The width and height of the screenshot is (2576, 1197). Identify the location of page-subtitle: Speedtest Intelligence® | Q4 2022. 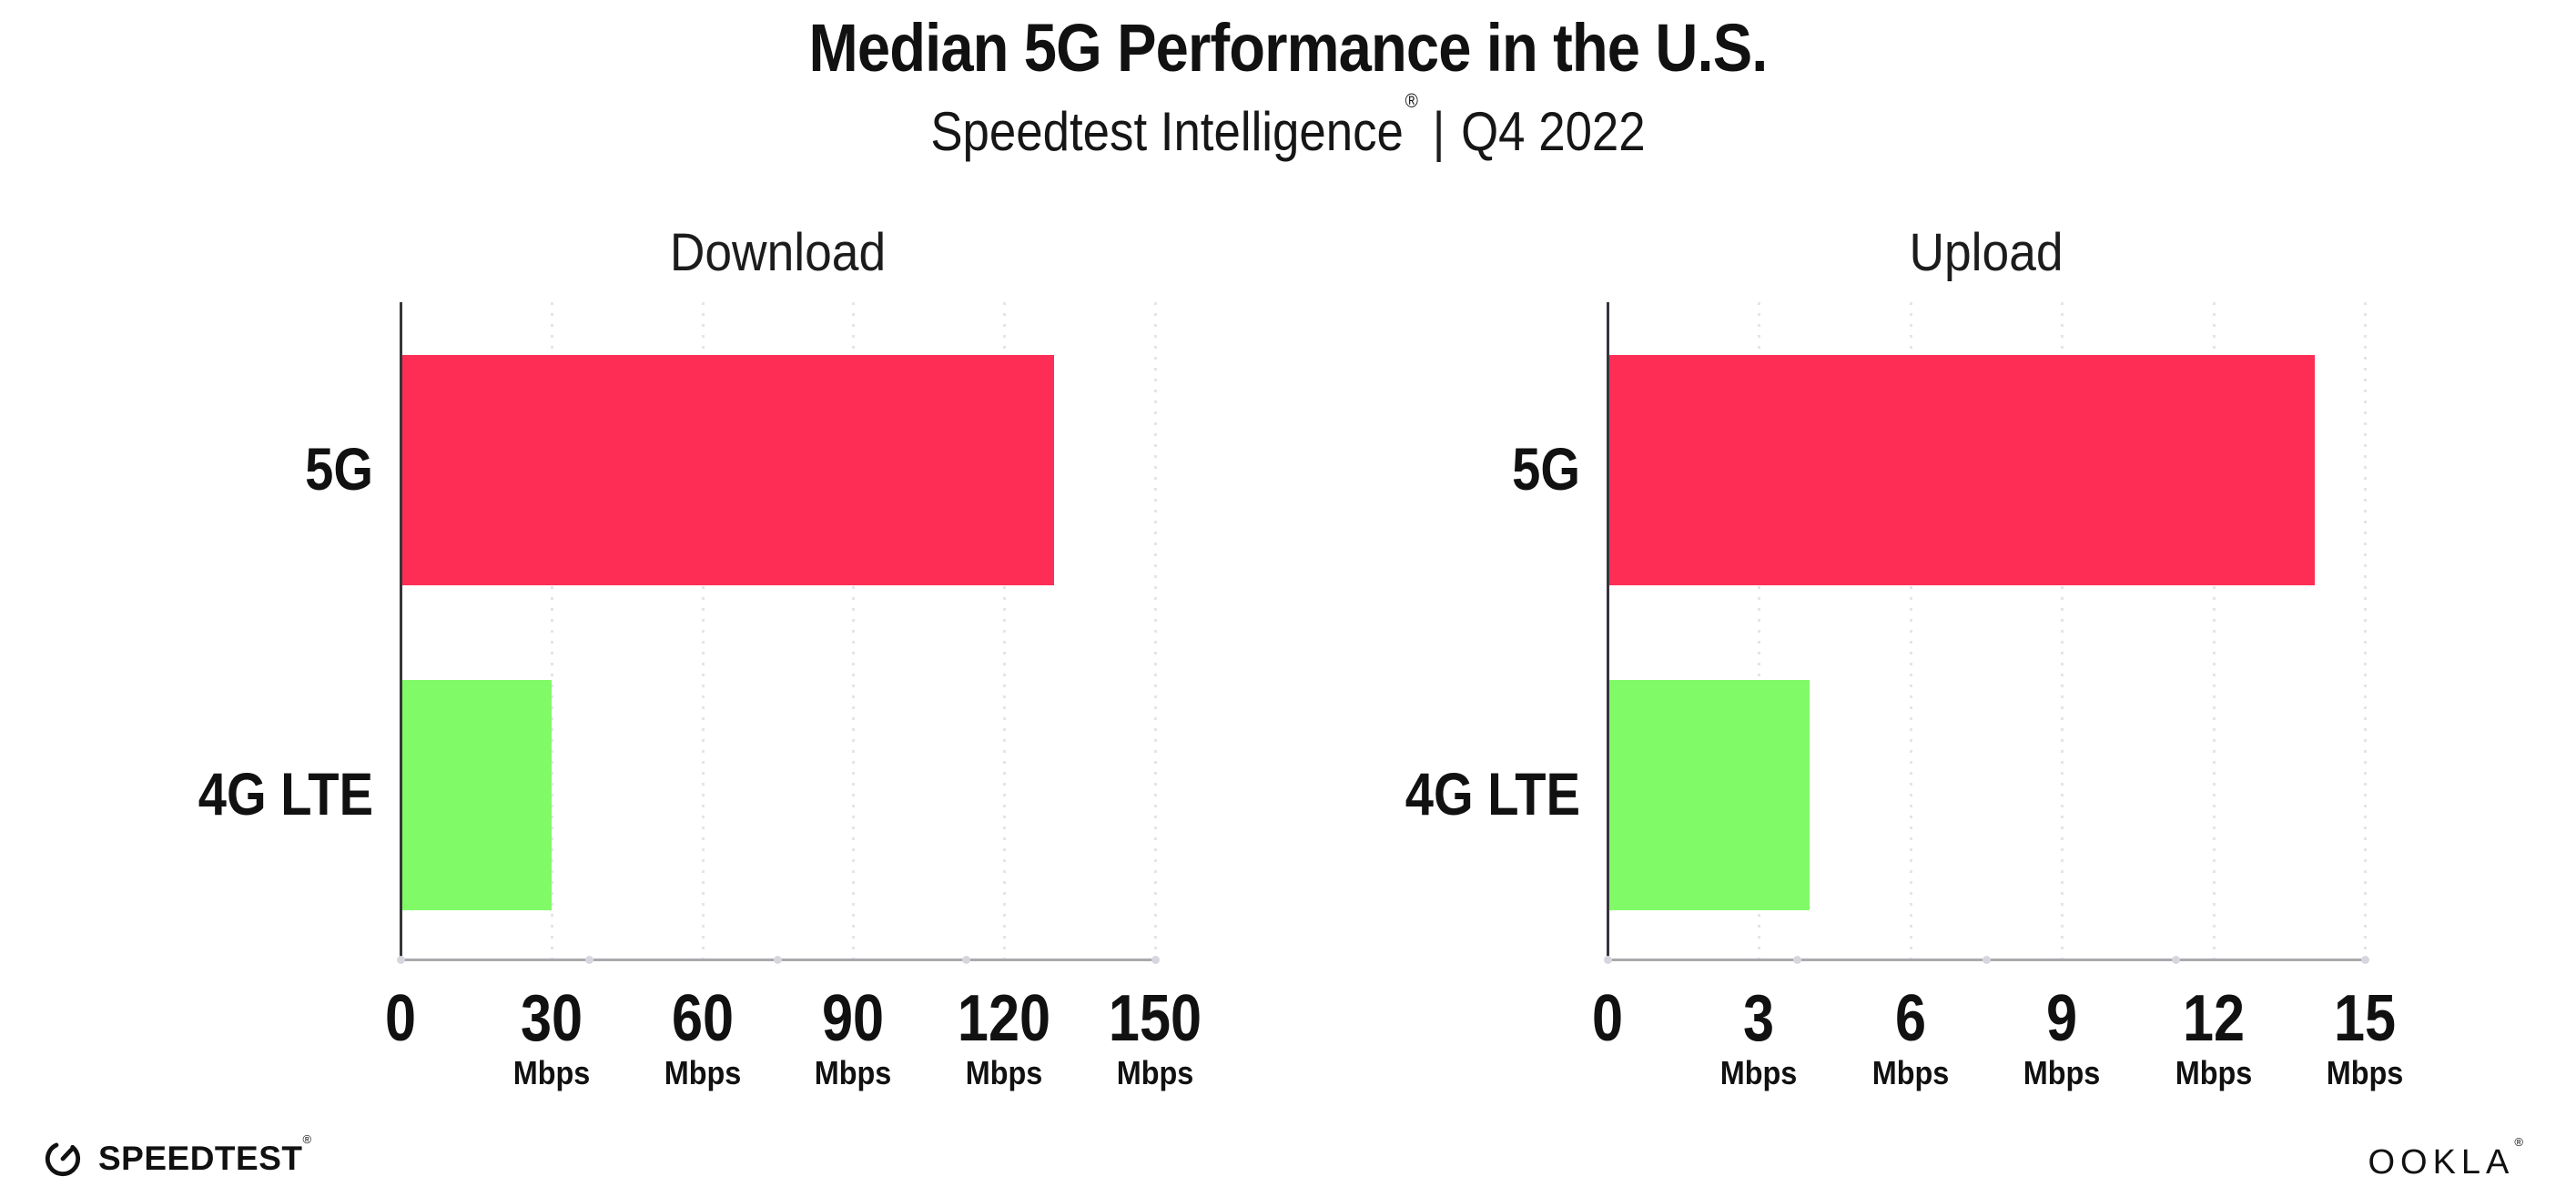
(1288, 126).